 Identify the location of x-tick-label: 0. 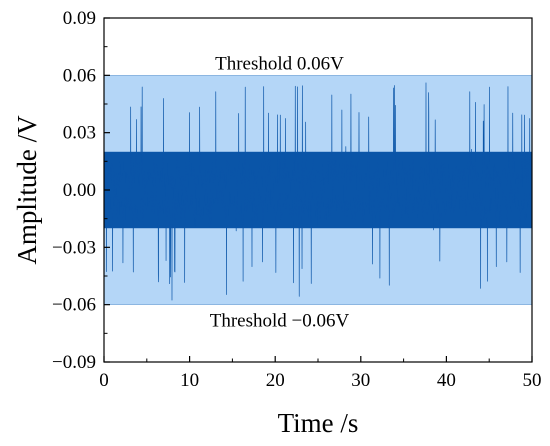
(104, 380).